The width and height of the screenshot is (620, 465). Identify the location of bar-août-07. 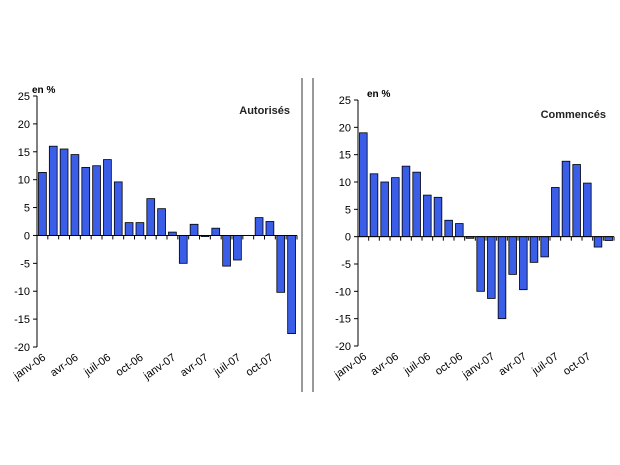
(566, 199).